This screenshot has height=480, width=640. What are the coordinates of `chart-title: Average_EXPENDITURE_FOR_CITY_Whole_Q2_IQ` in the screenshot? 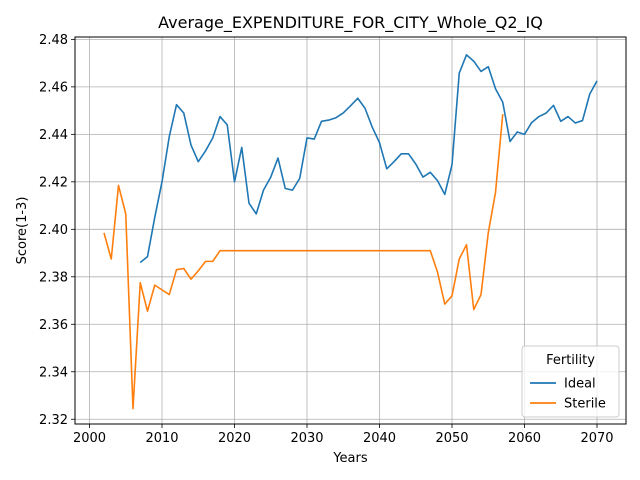 It's located at (350, 23).